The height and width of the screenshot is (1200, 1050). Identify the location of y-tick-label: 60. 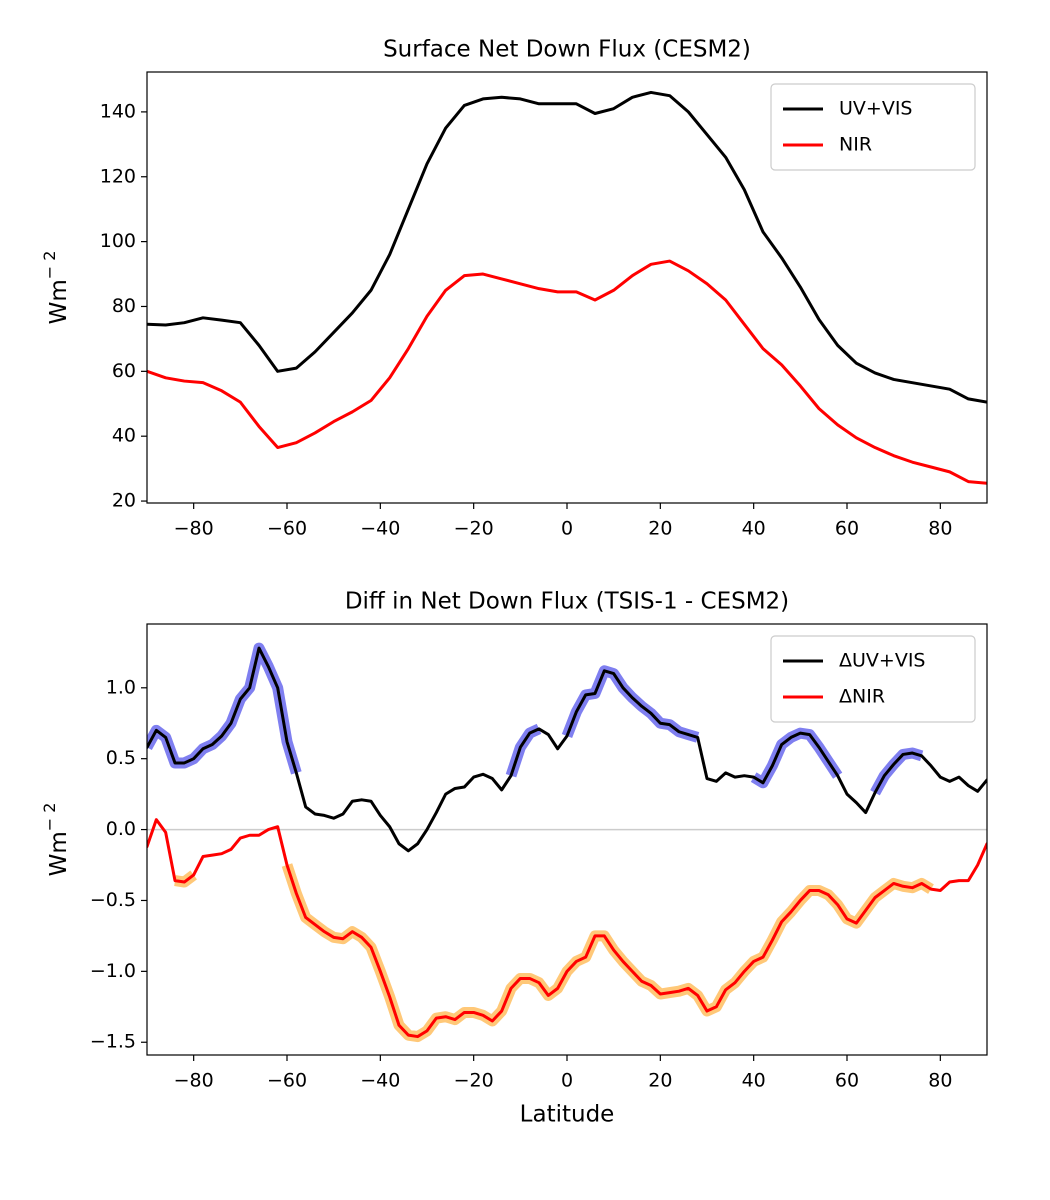
(124, 371).